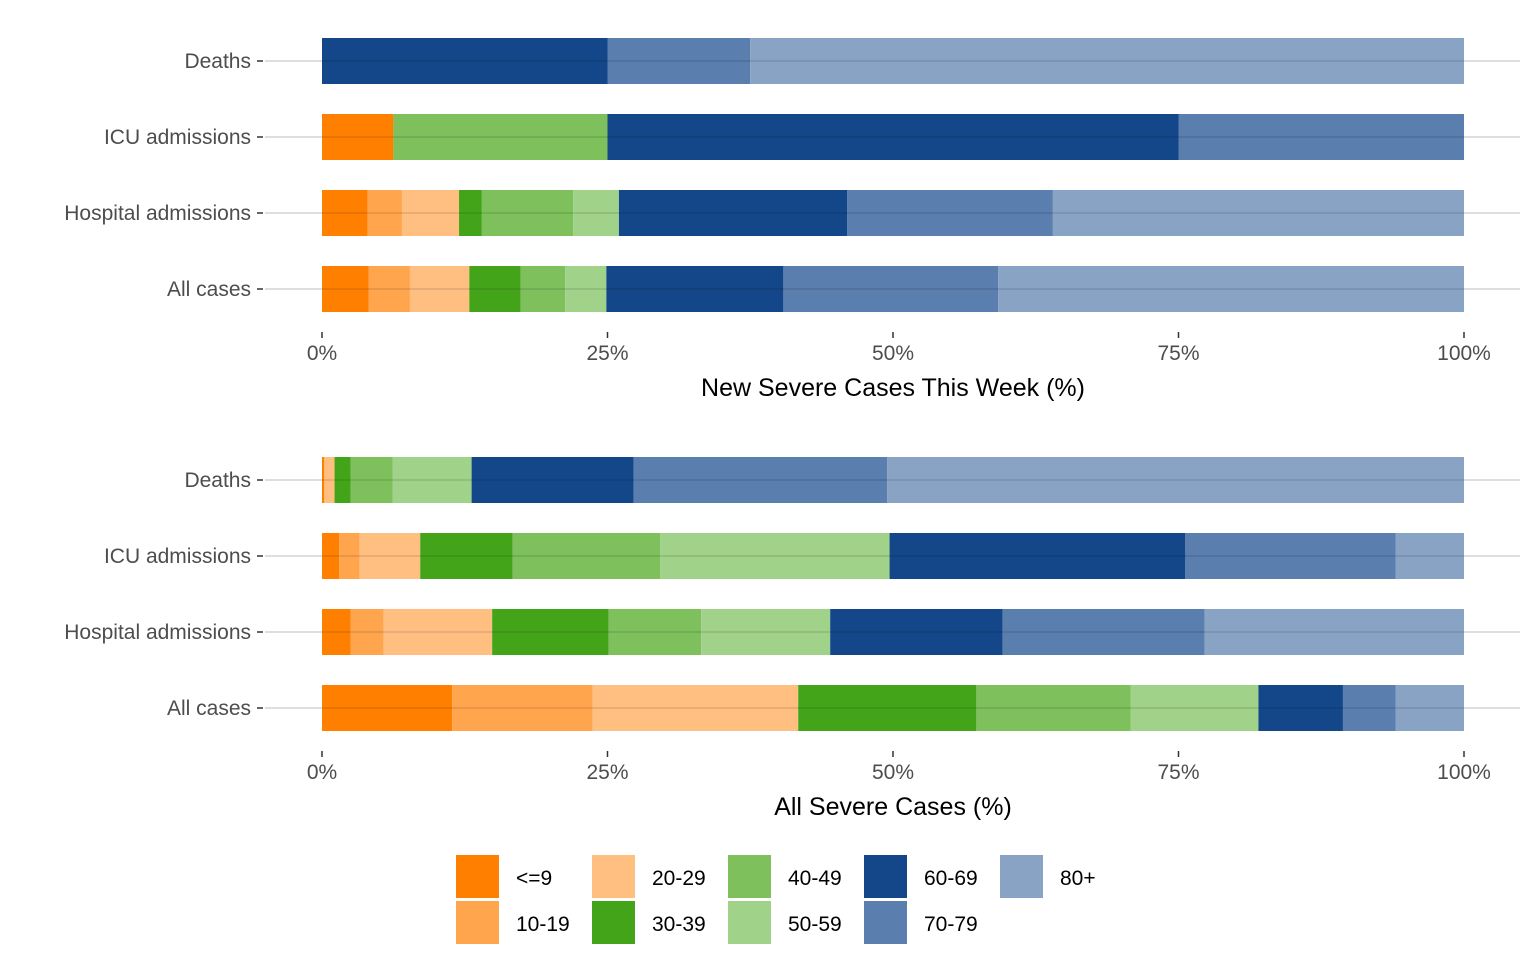 Image resolution: width=1536 pixels, height=960 pixels. Describe the element at coordinates (679, 878) in the screenshot. I see `legend-label: 20-29` at that location.